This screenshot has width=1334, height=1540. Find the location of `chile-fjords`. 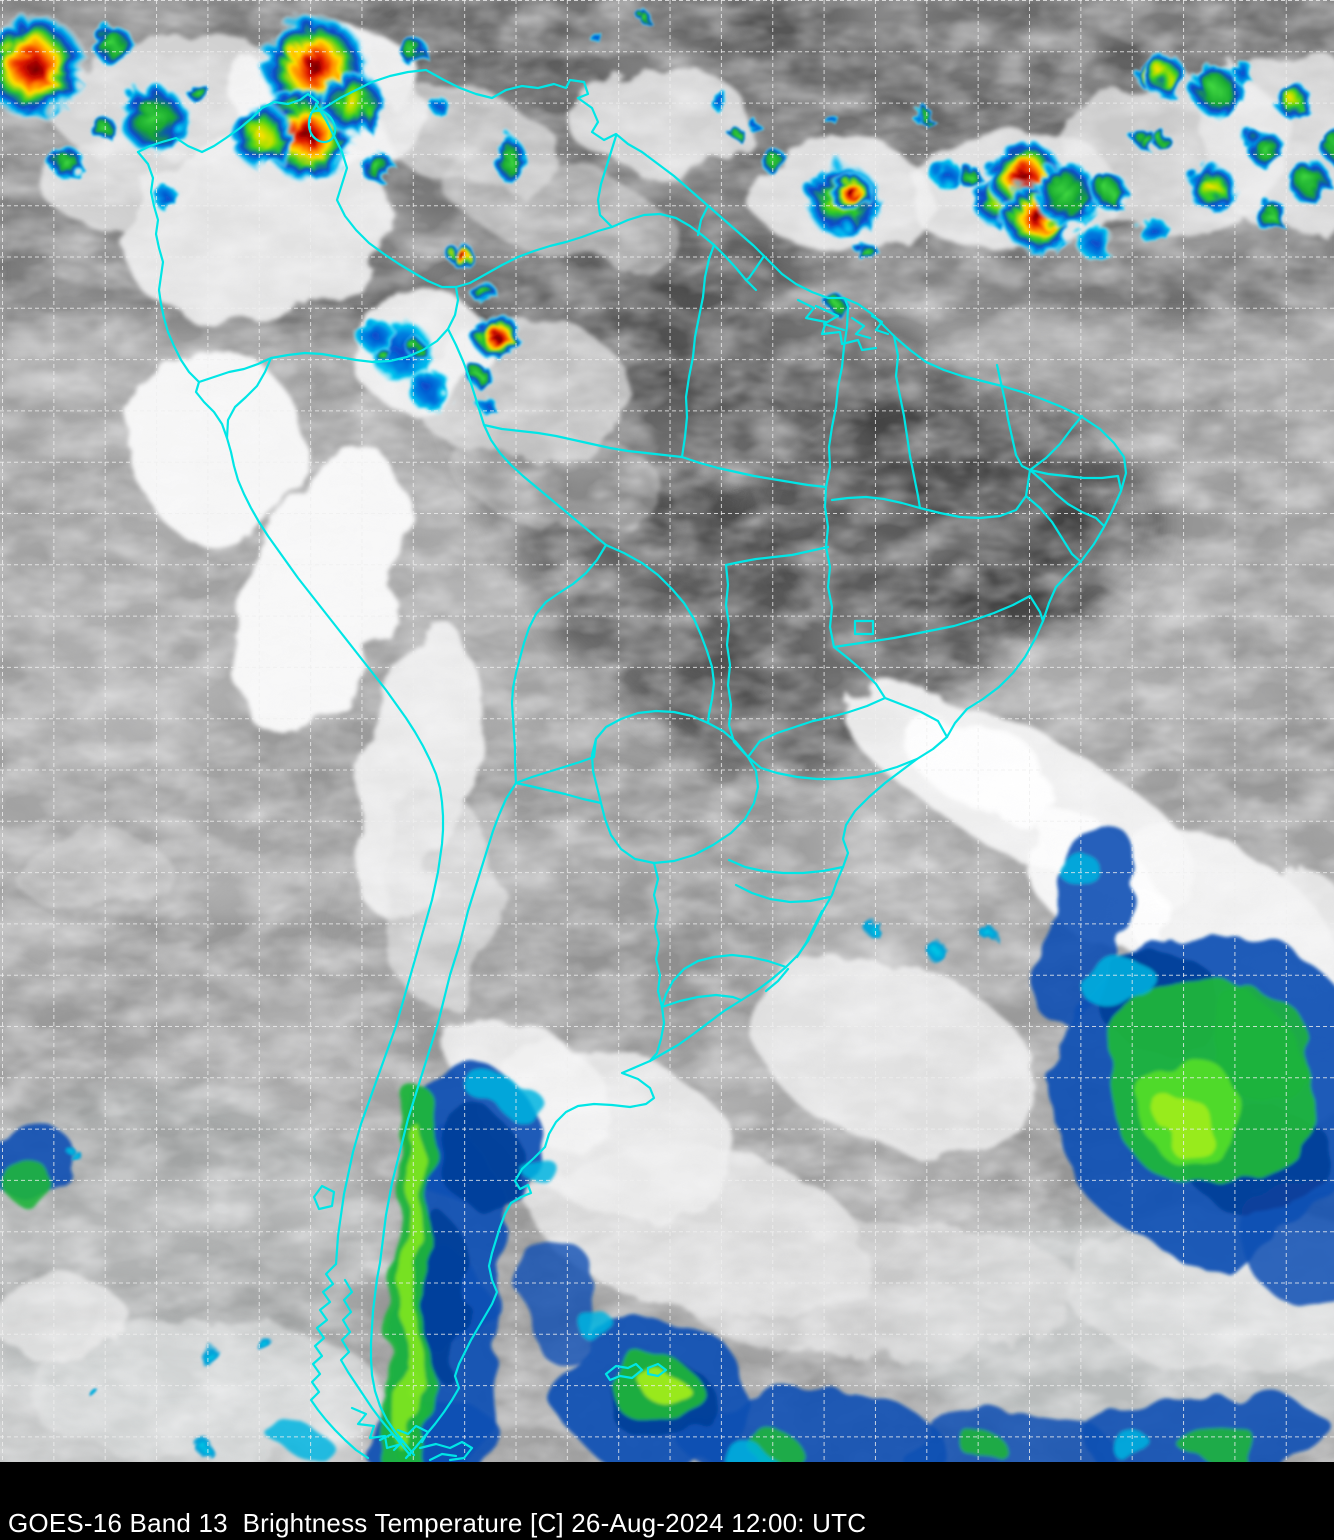

chile-fjords is located at coordinates (360, 1322).